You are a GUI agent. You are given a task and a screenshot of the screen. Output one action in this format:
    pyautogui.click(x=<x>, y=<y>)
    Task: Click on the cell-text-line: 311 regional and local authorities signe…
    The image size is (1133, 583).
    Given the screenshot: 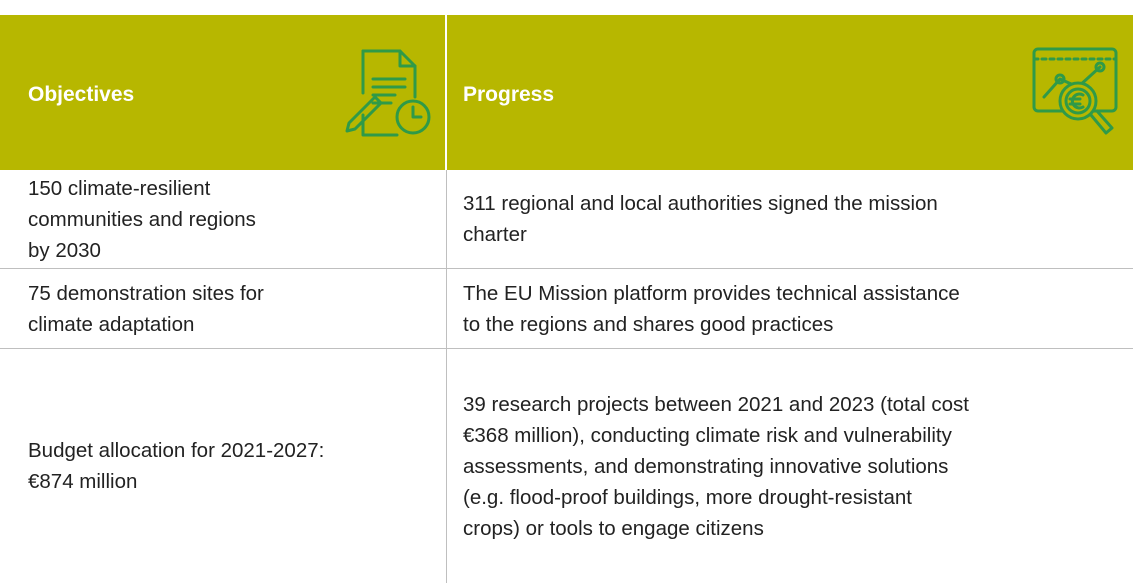 What is the action you would take?
    pyautogui.click(x=700, y=203)
    